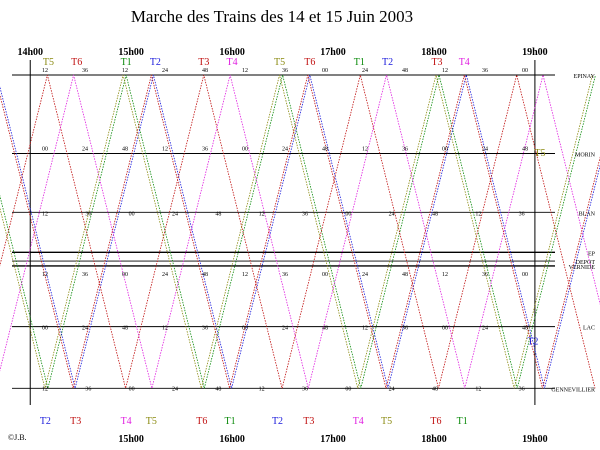 This screenshot has width=600, height=450. What do you see at coordinates (17, 437) in the screenshot?
I see `copyright-mark: ©J.B.` at bounding box center [17, 437].